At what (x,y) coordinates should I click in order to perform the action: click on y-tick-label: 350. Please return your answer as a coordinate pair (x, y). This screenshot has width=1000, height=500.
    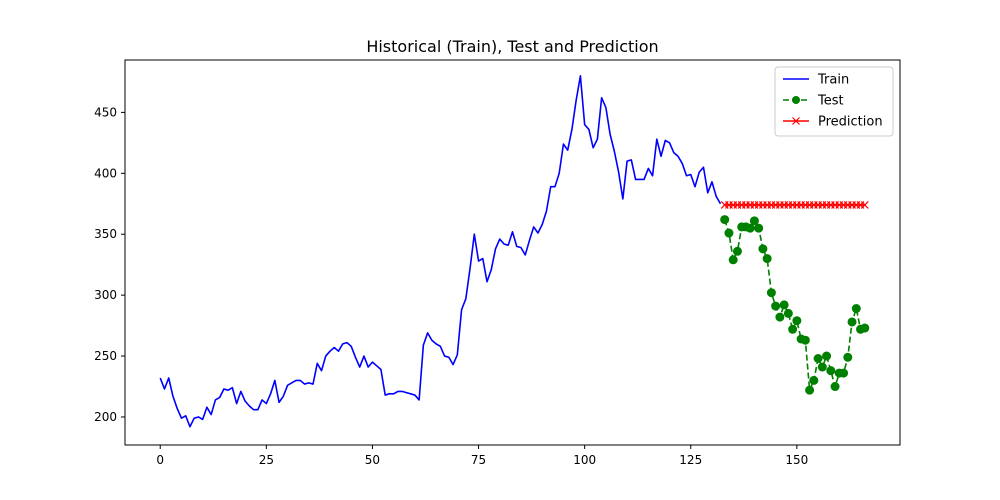
    Looking at the image, I should click on (105, 234).